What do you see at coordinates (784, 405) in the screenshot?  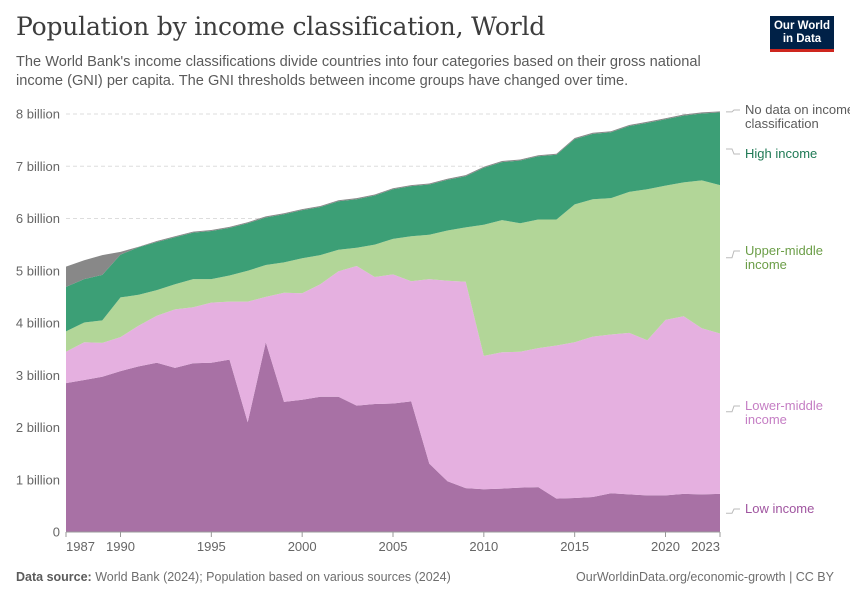 I see `legend-label: Lower-middle` at bounding box center [784, 405].